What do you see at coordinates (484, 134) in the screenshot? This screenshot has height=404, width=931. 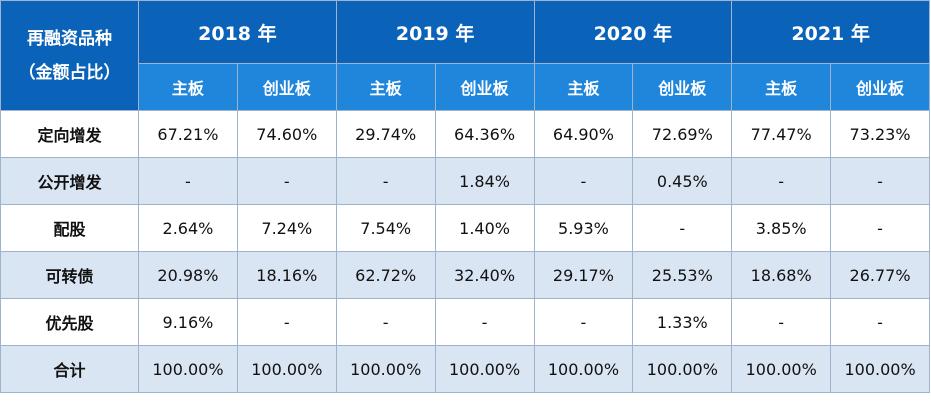 I see `table-cell: 64.36%` at bounding box center [484, 134].